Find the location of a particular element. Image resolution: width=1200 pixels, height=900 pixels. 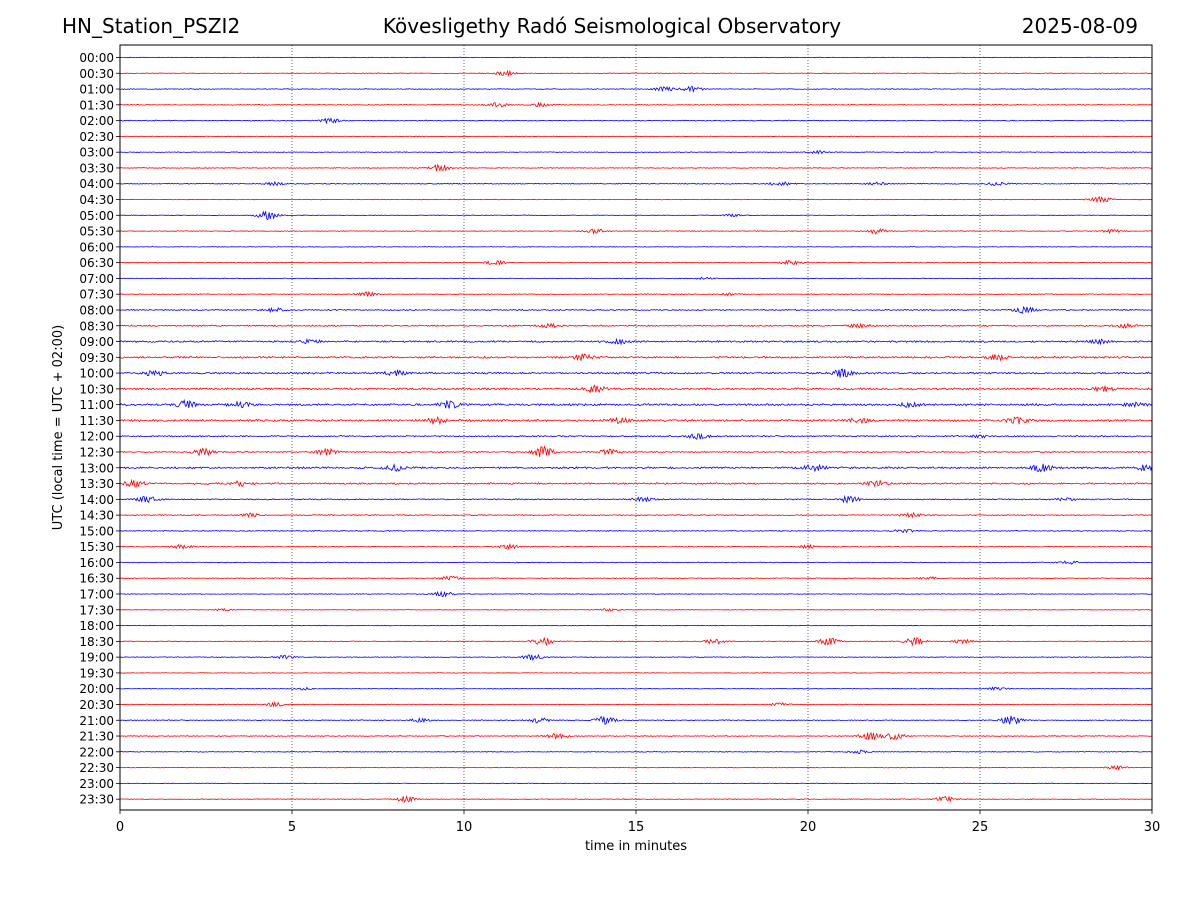

y-tick-label: 20:30 is located at coordinates (96, 705).